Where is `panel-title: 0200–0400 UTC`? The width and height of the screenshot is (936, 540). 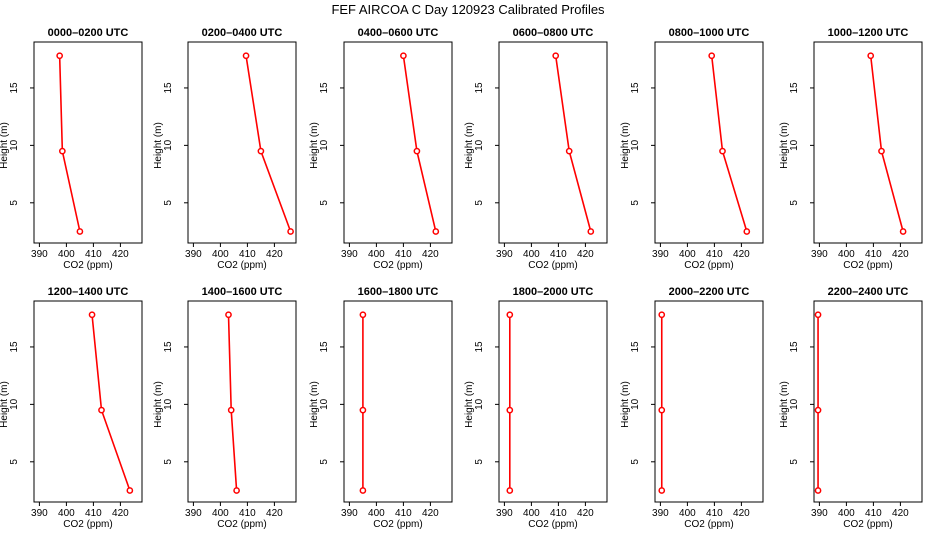
panel-title: 0200–0400 UTC is located at coordinates (242, 33).